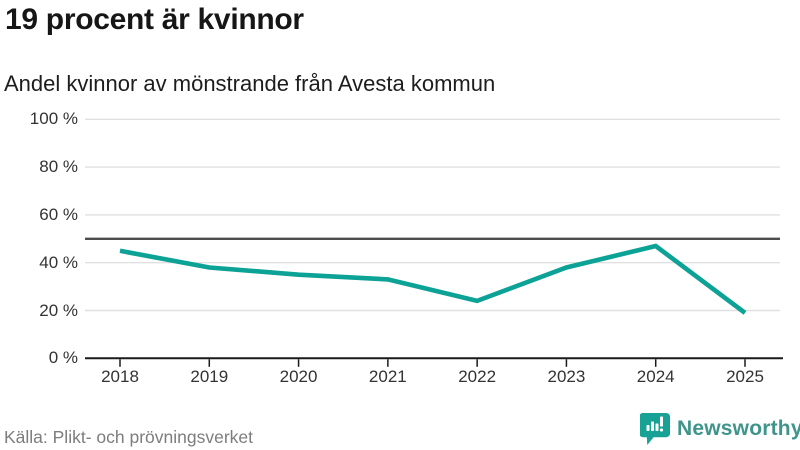  I want to click on data-line-andel-kvinnor, so click(433, 279).